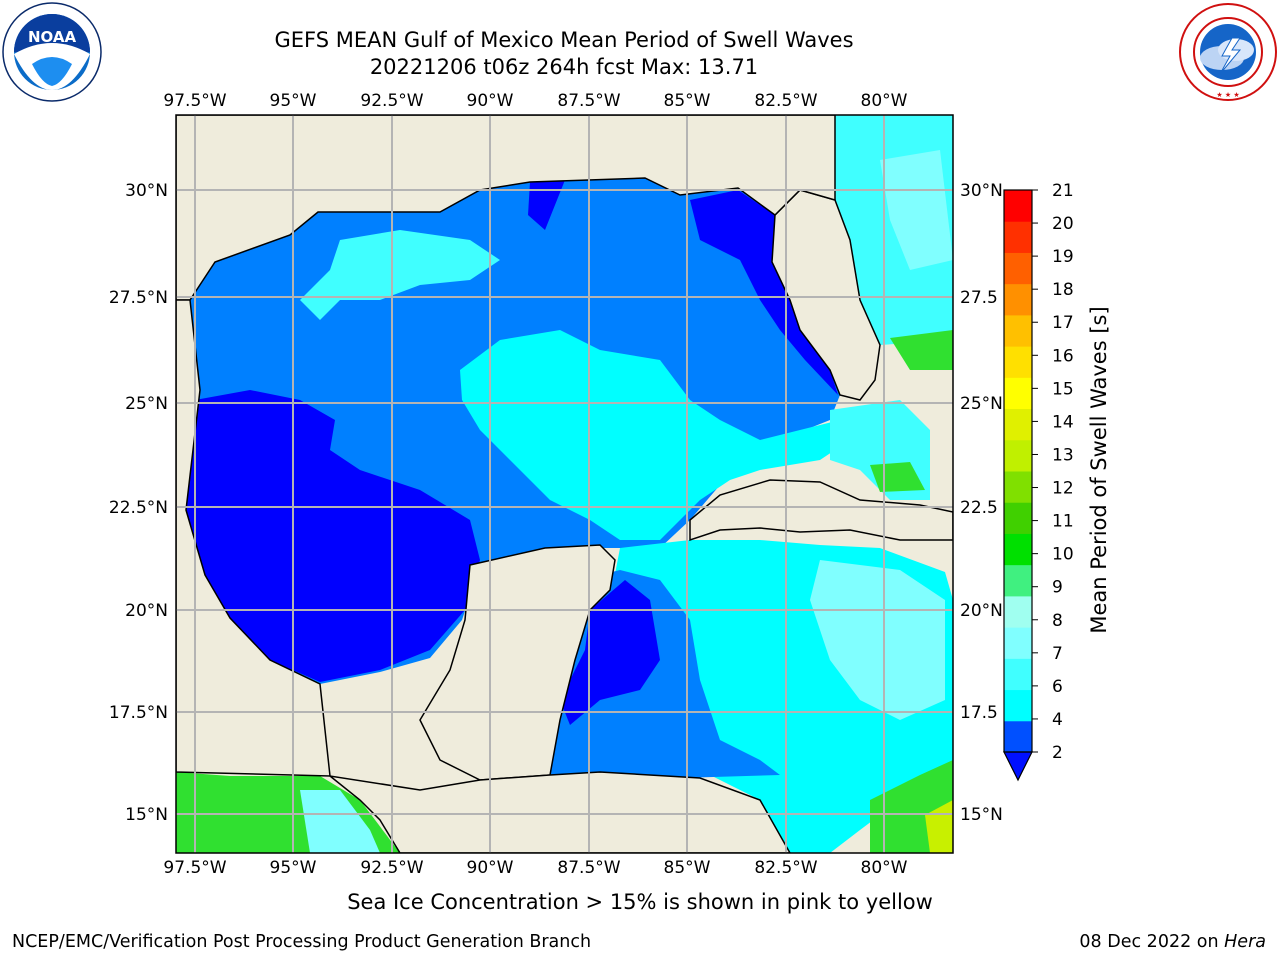  Describe the element at coordinates (1018, 766) in the screenshot. I see `colorbar-extend-arrow` at that location.